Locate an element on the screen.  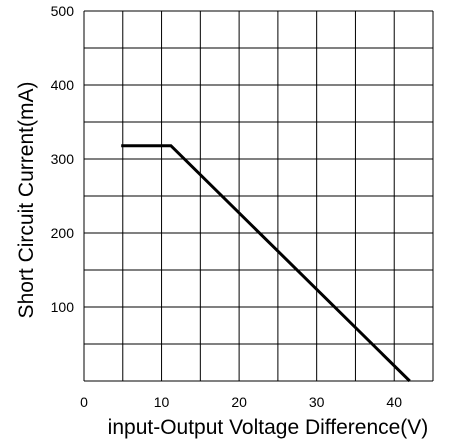
x-tick-label: 20 is located at coordinates (239, 402).